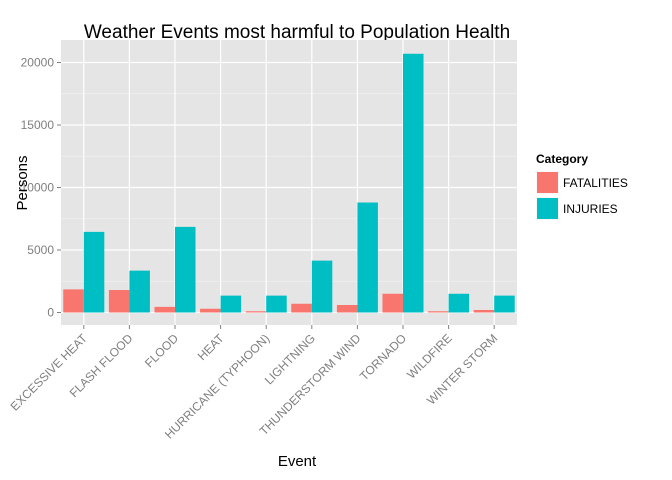 This screenshot has height=480, width=672. What do you see at coordinates (38, 125) in the screenshot?
I see `y-tick-label: 15000` at bounding box center [38, 125].